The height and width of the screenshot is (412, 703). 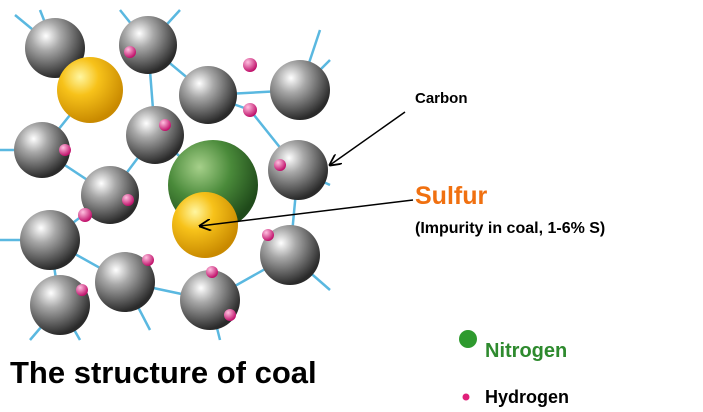 What do you see at coordinates (451, 196) in the screenshot?
I see `sulfur-label: Sulfur` at bounding box center [451, 196].